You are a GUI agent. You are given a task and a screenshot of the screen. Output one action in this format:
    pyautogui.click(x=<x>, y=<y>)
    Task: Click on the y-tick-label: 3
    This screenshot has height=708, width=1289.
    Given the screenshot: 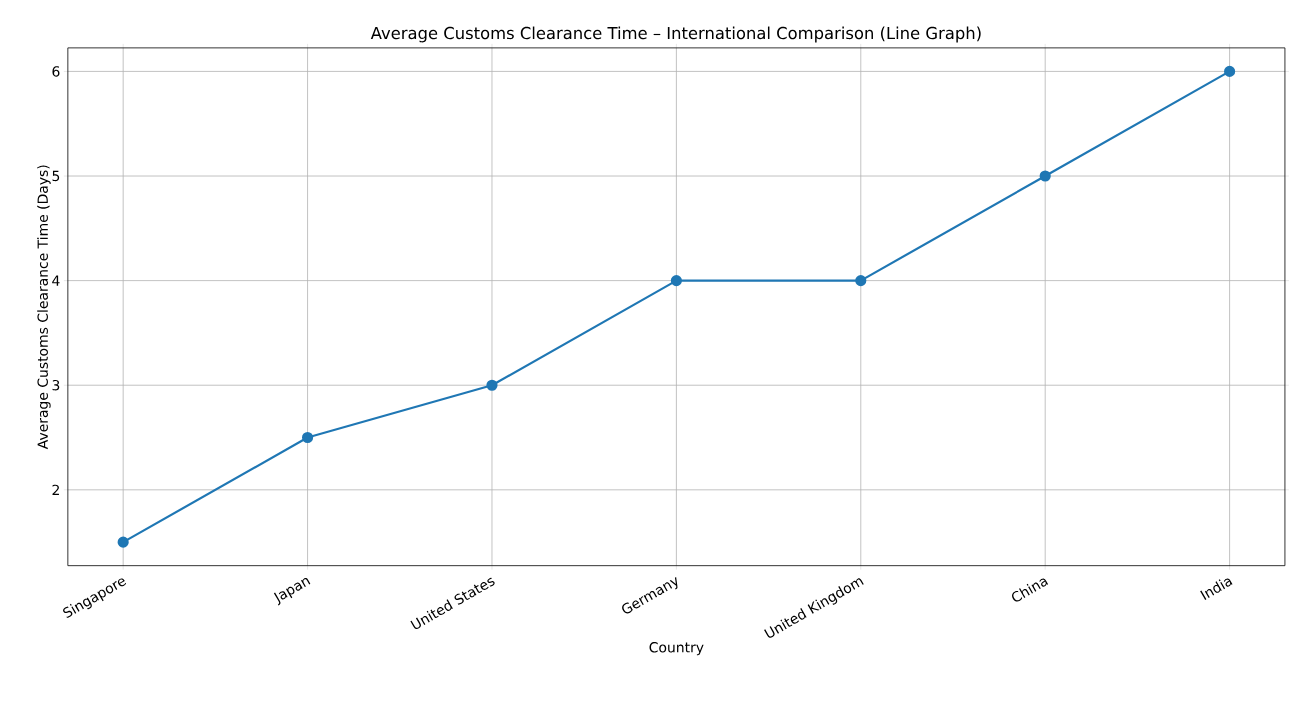 What is the action you would take?
    pyautogui.click(x=56, y=385)
    